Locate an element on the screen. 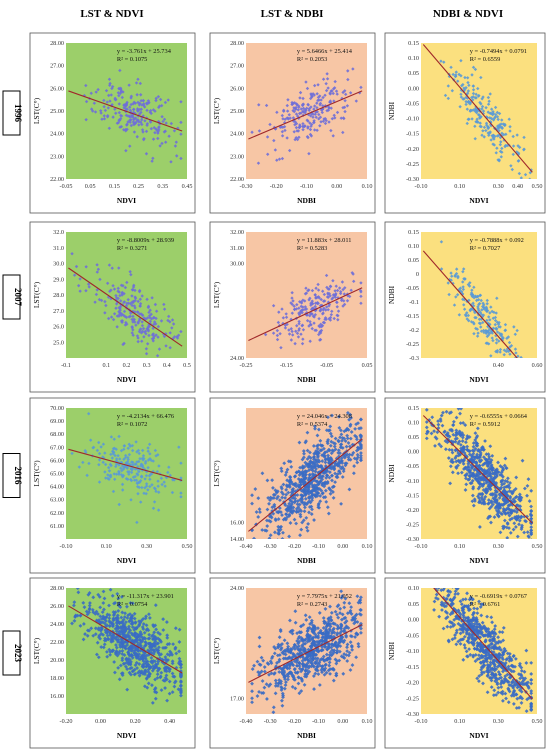 The width and height of the screenshot is (550, 756). y-tick-label: -0.15 is located at coordinates (412, 667).